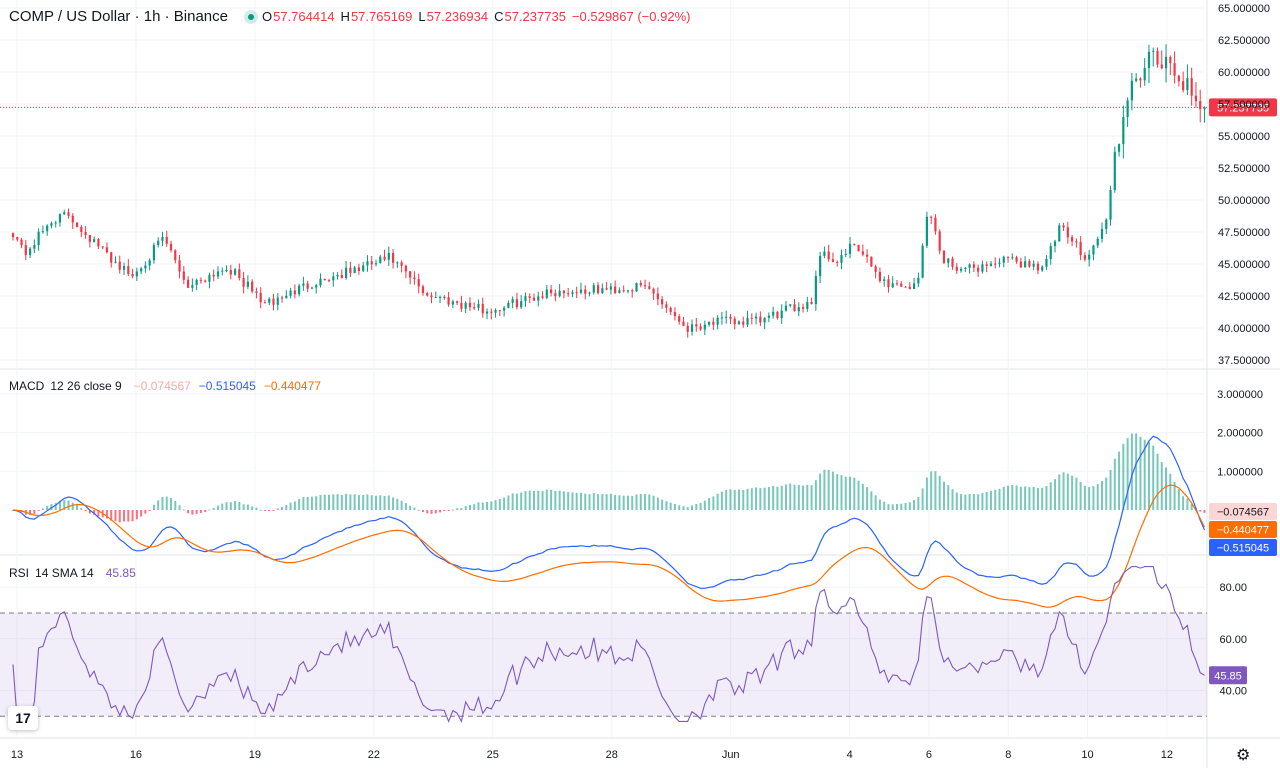 The image size is (1280, 768). What do you see at coordinates (1244, 201) in the screenshot?
I see `price-tick-label: 50.000000` at bounding box center [1244, 201].